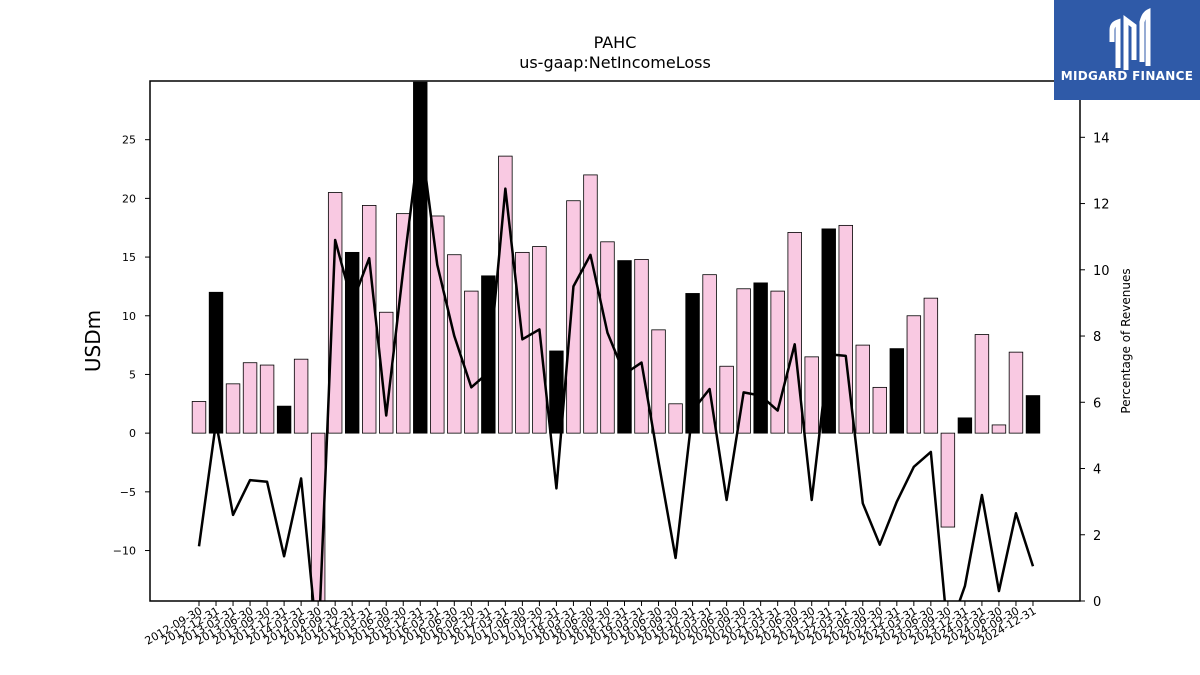 The height and width of the screenshot is (675, 1200). I want to click on midgard-logo-icon, so click(1130, 38).